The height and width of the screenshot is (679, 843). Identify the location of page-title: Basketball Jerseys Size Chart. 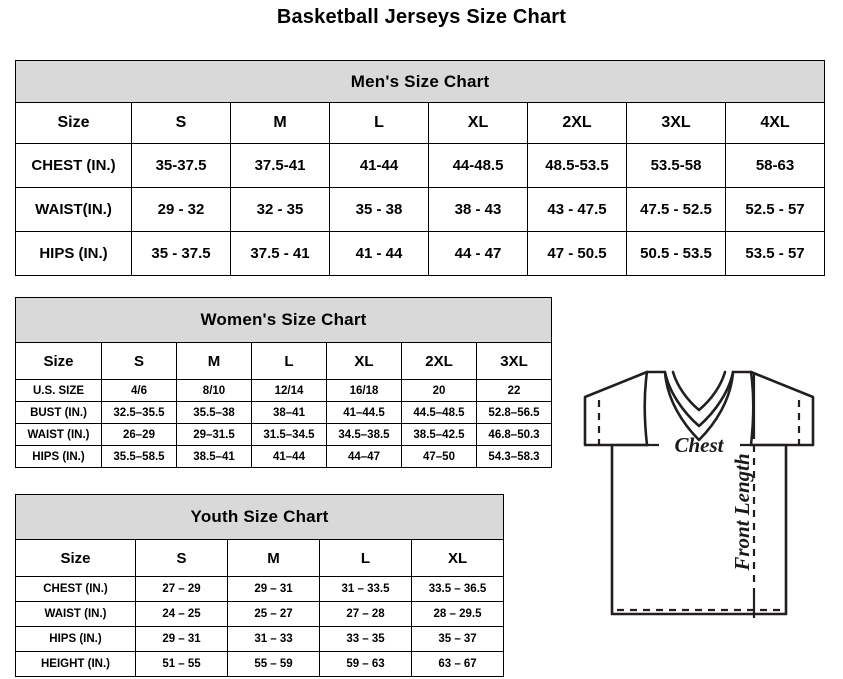
(421, 17).